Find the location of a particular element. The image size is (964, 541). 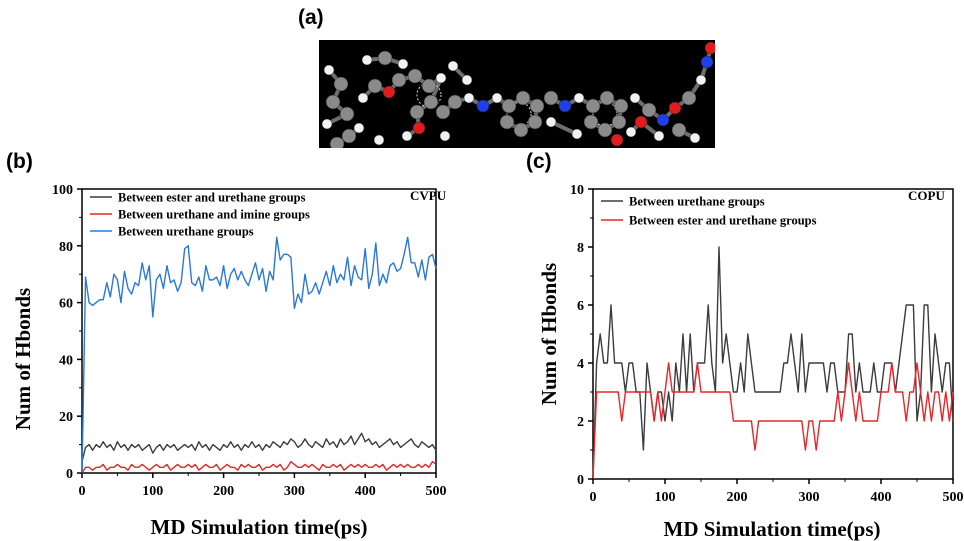

panel-label-a: (a) is located at coordinates (311, 17).